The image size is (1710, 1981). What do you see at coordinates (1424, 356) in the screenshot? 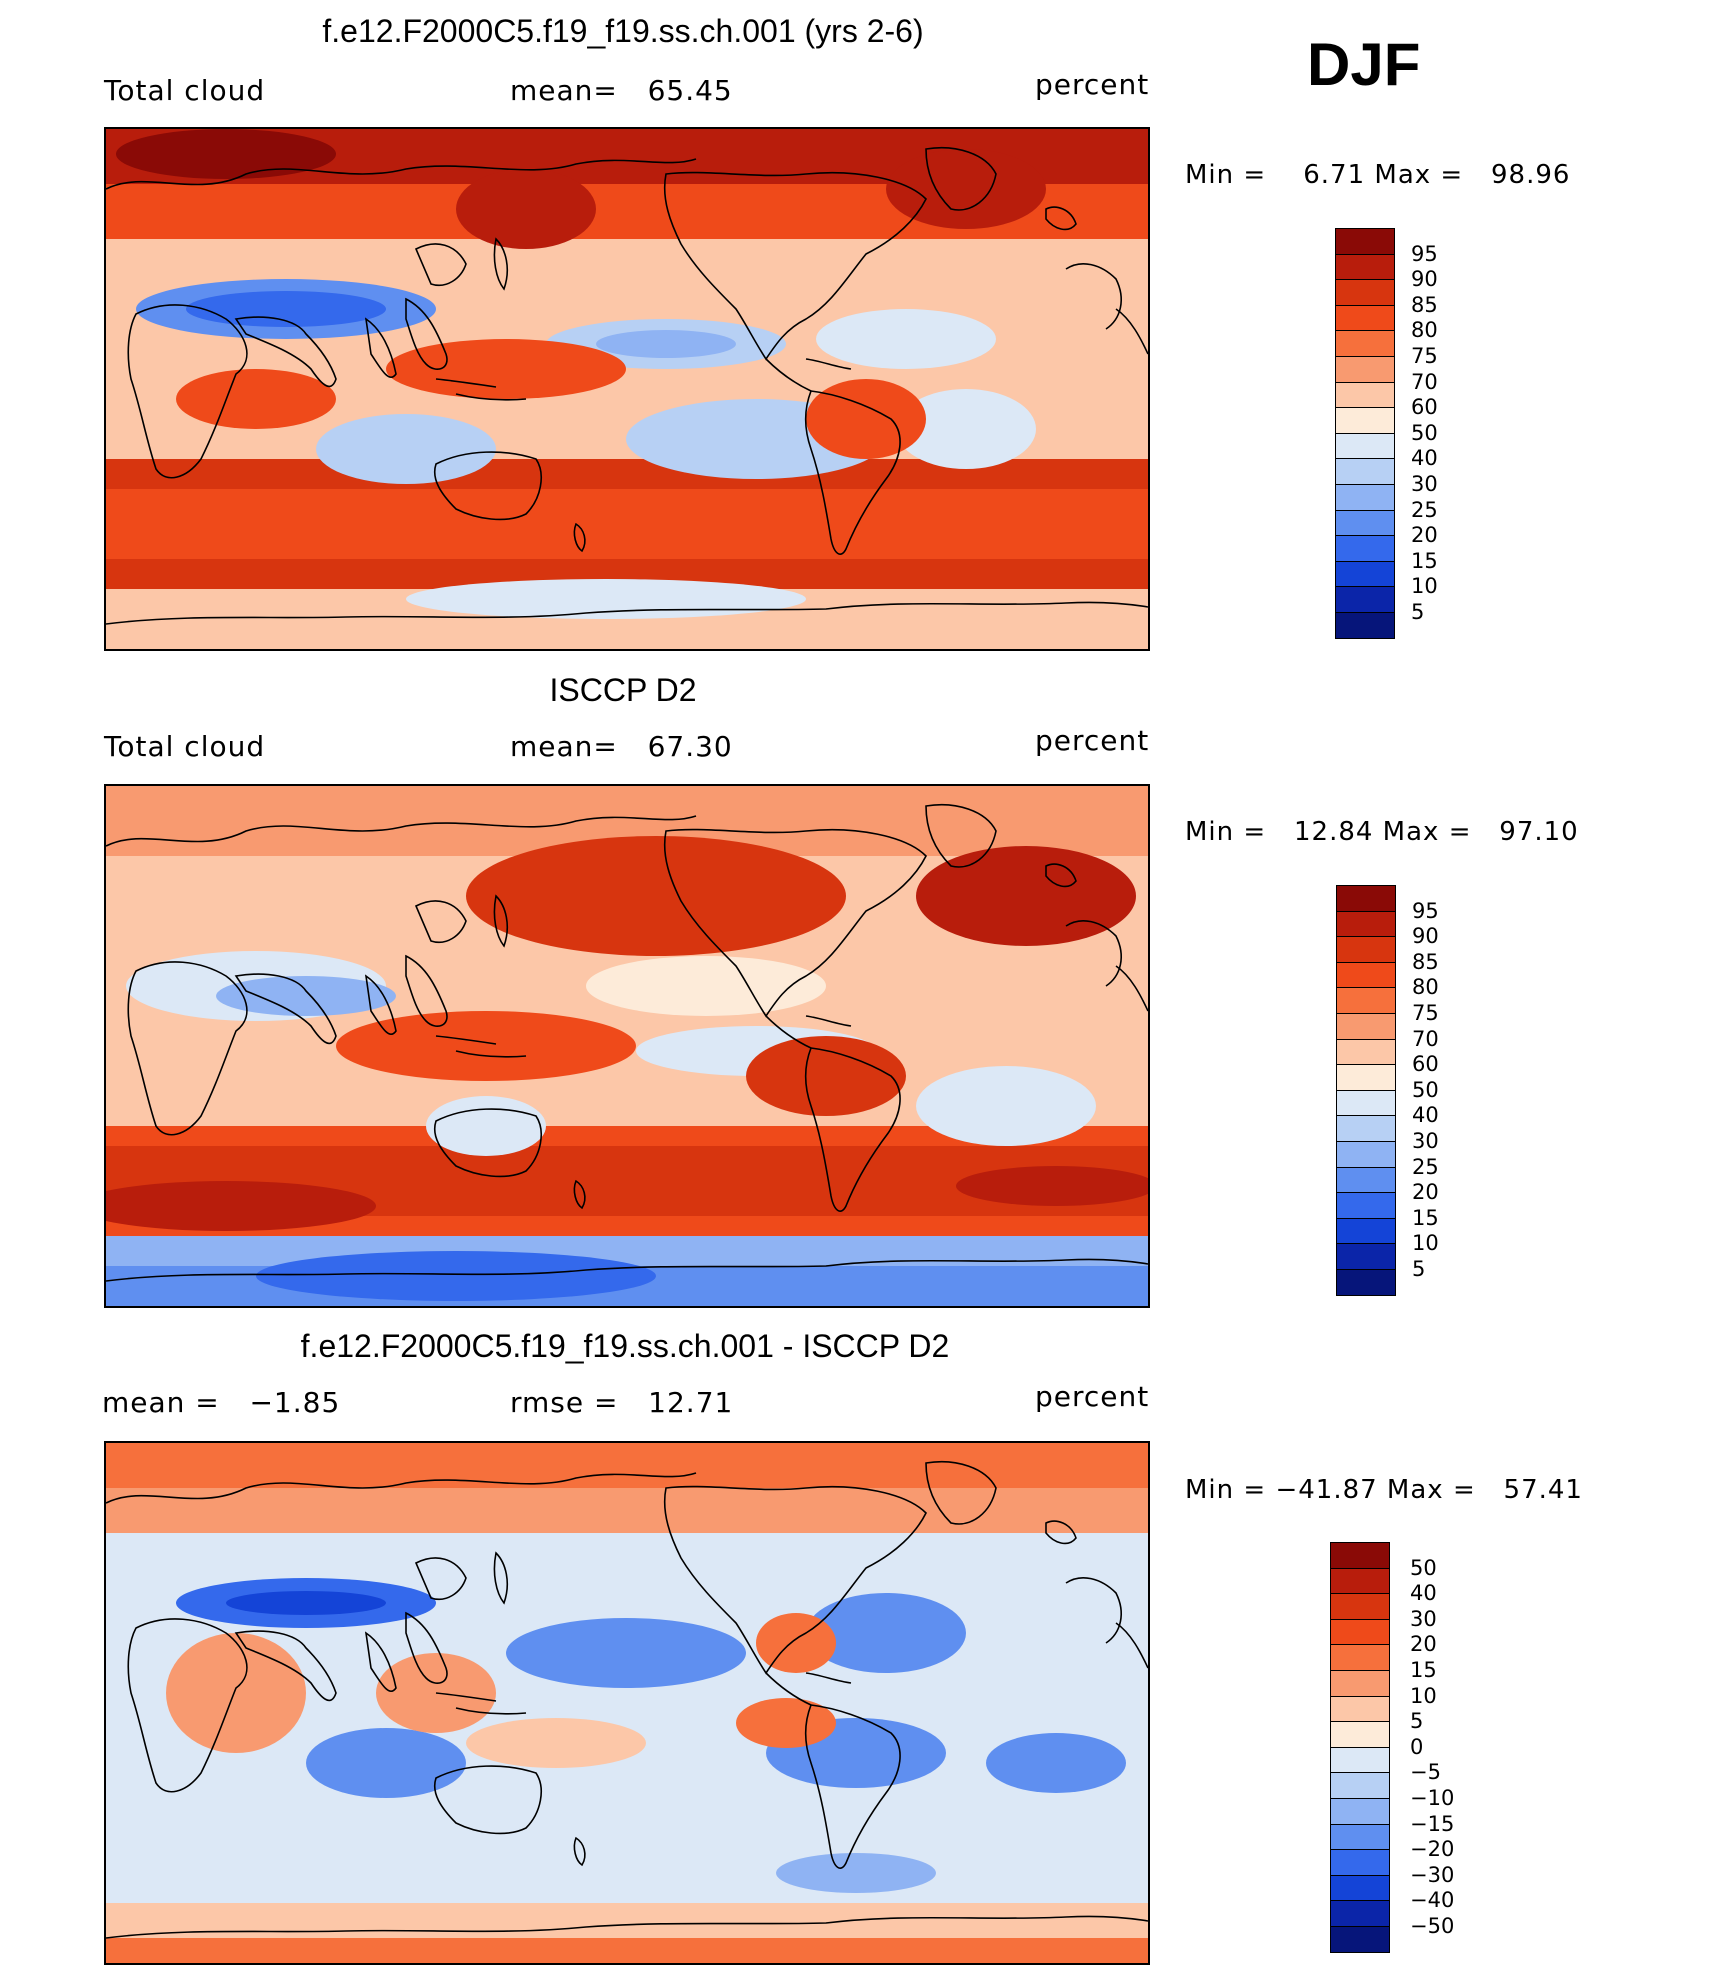
I see `colorbar-label: 75` at bounding box center [1424, 356].